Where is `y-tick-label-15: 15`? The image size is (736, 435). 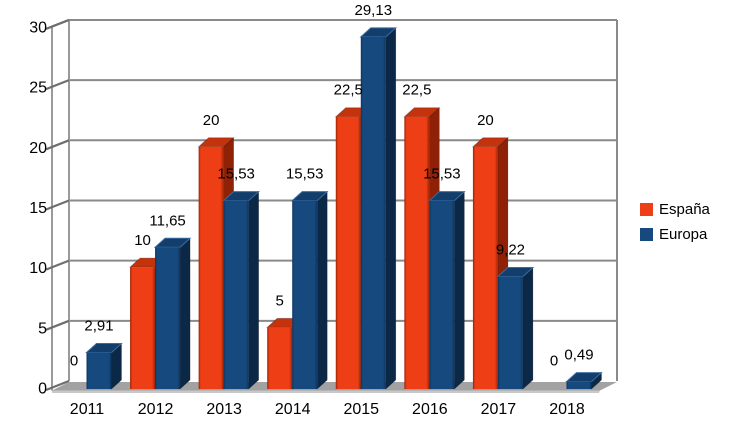
y-tick-label-15: 15 is located at coordinates (38, 208).